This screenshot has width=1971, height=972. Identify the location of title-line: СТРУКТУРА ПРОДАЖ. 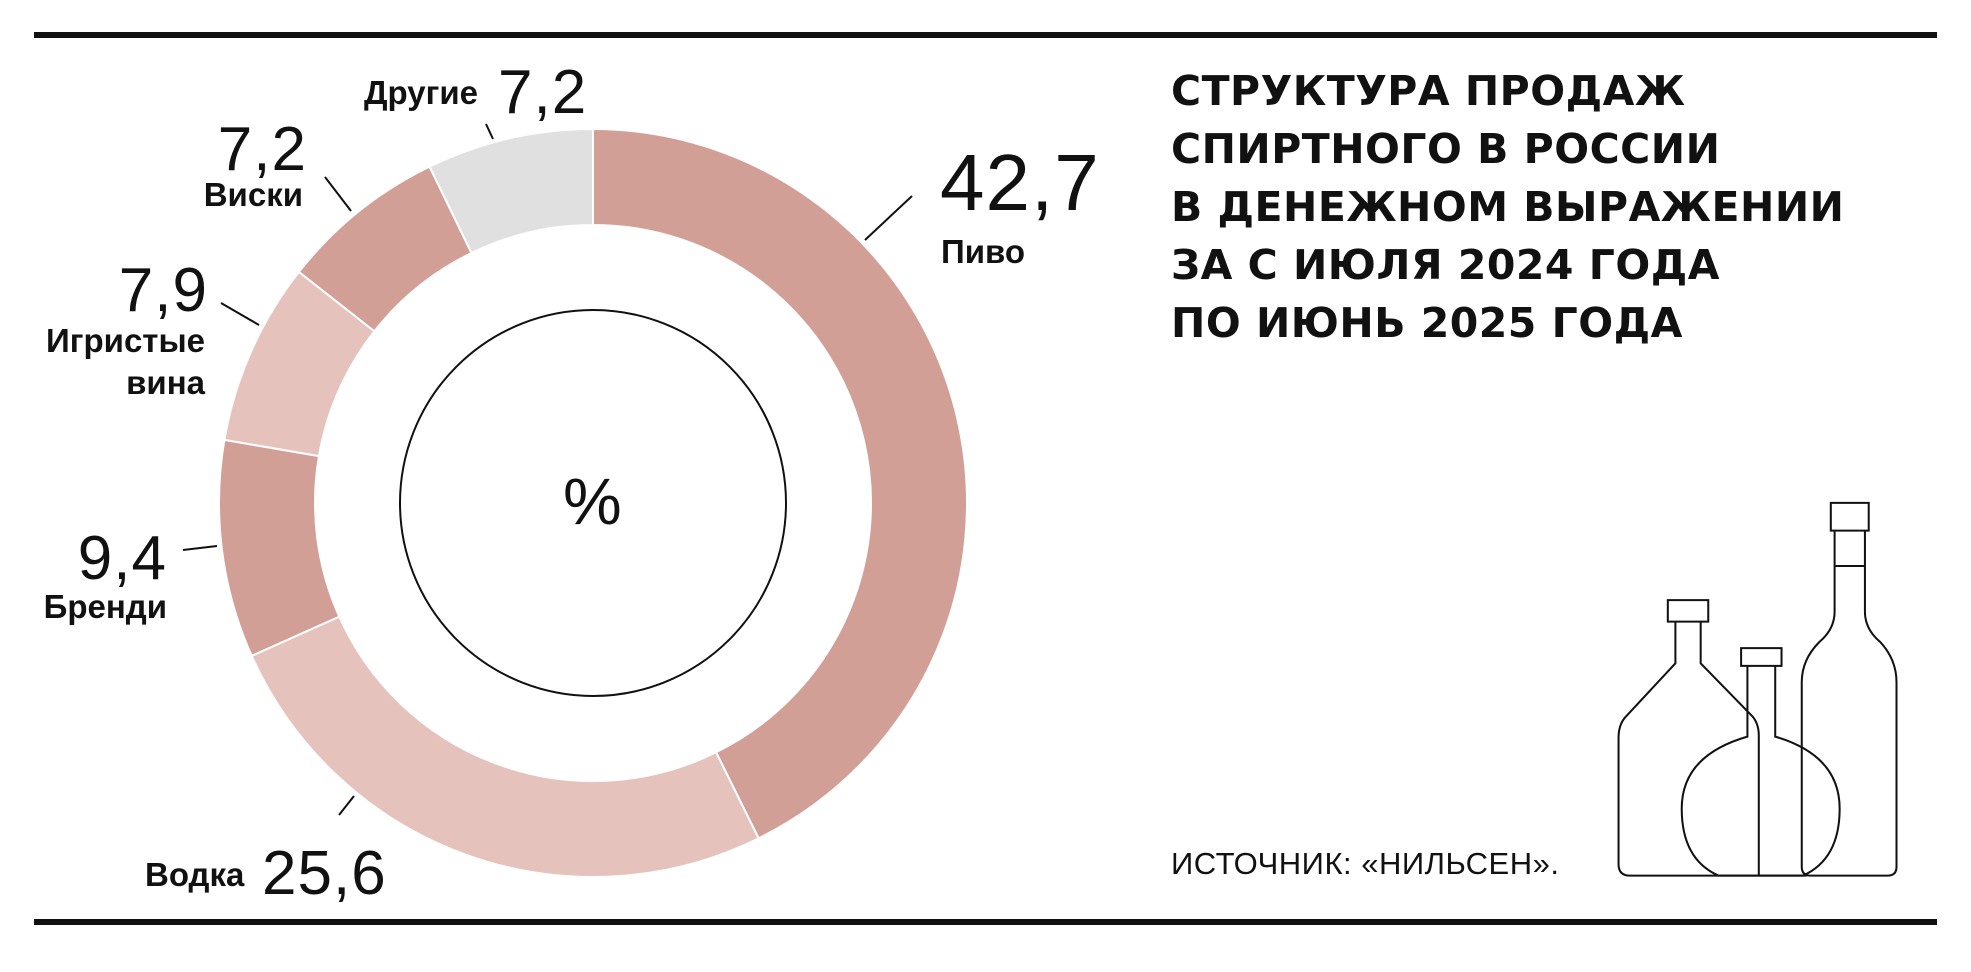
(1428, 91).